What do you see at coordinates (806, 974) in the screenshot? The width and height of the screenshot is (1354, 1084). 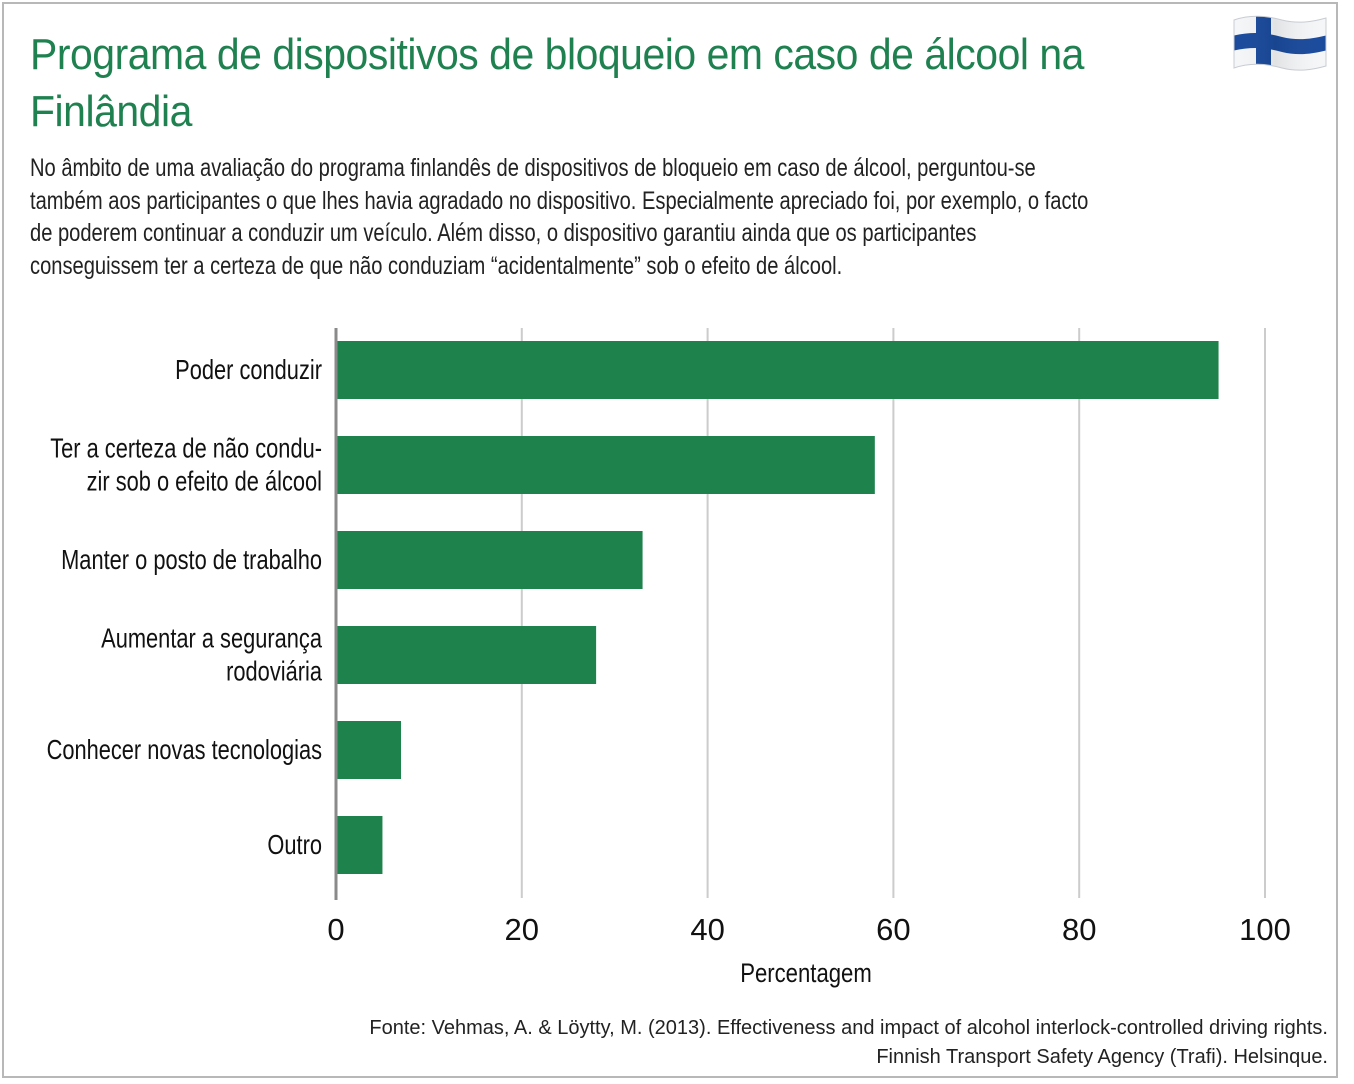 I see `x-axis-title: Percentagem` at bounding box center [806, 974].